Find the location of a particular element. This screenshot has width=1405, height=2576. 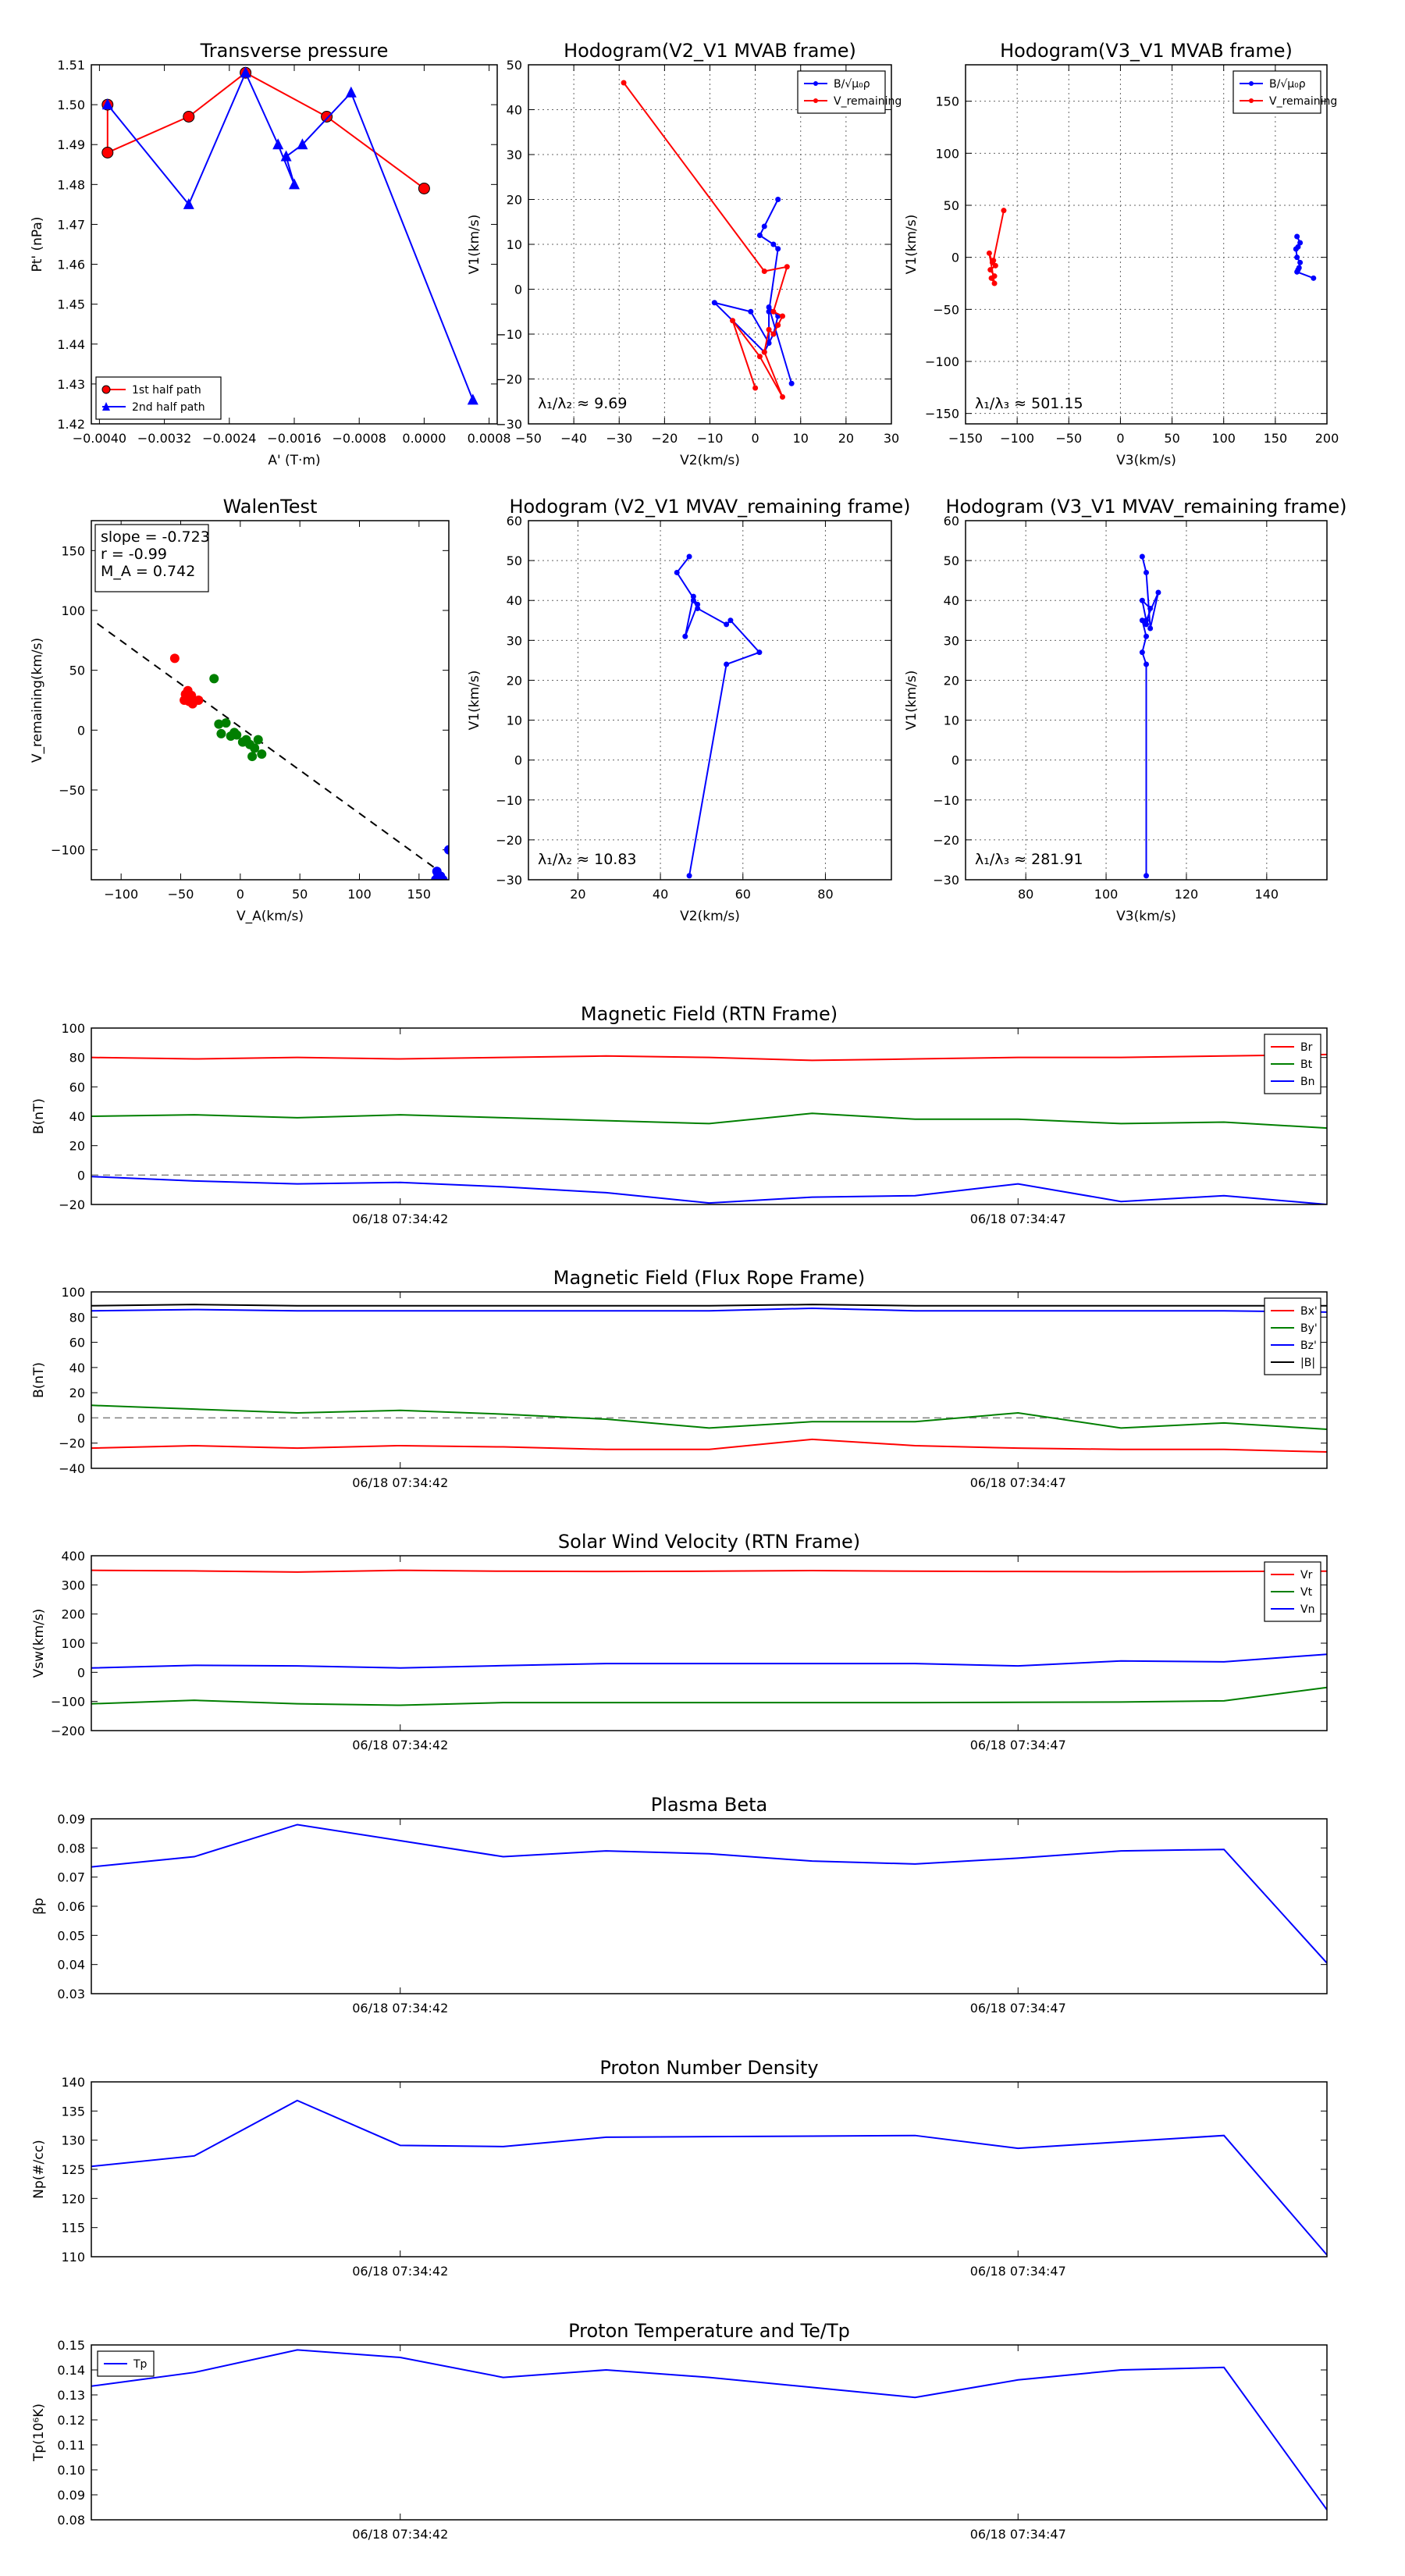

annotation-text: λ₁/λ₃ ≈ 281.91 is located at coordinates (1029, 859).